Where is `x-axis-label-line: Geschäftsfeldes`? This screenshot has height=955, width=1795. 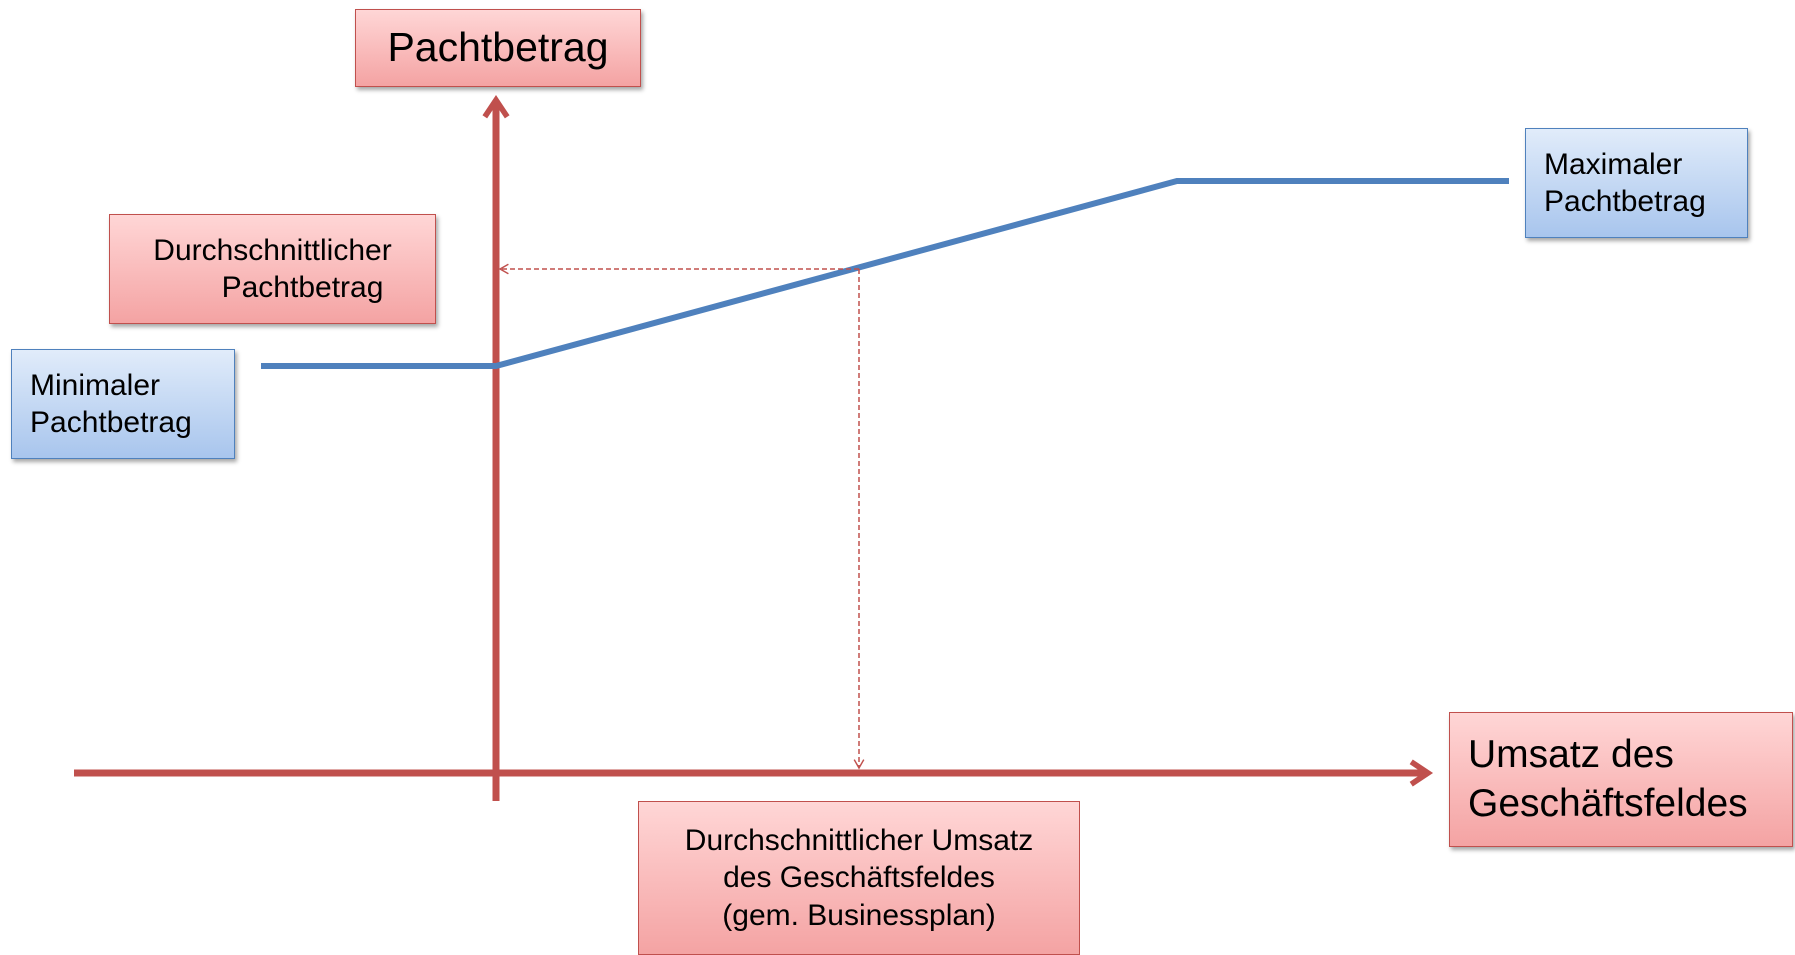 x-axis-label-line: Geschäftsfeldes is located at coordinates (1608, 803).